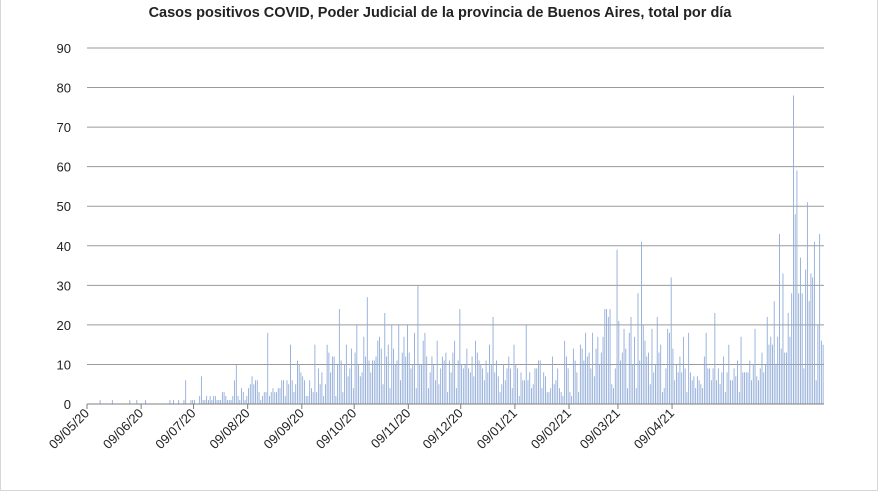 Image resolution: width=880 pixels, height=493 pixels. Describe the element at coordinates (175, 429) in the screenshot. I see `x-tick-label: 09/07/20` at that location.